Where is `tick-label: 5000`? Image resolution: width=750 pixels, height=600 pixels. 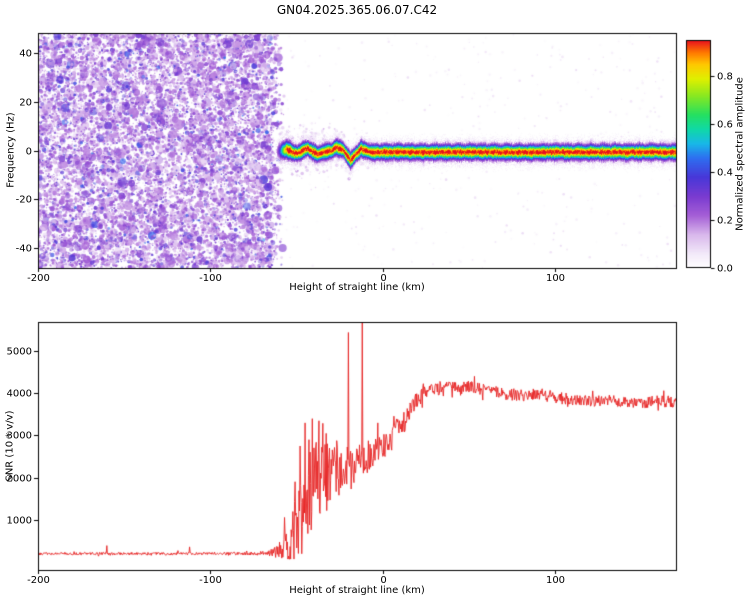
tick-label: 5000 is located at coordinates (19, 351).